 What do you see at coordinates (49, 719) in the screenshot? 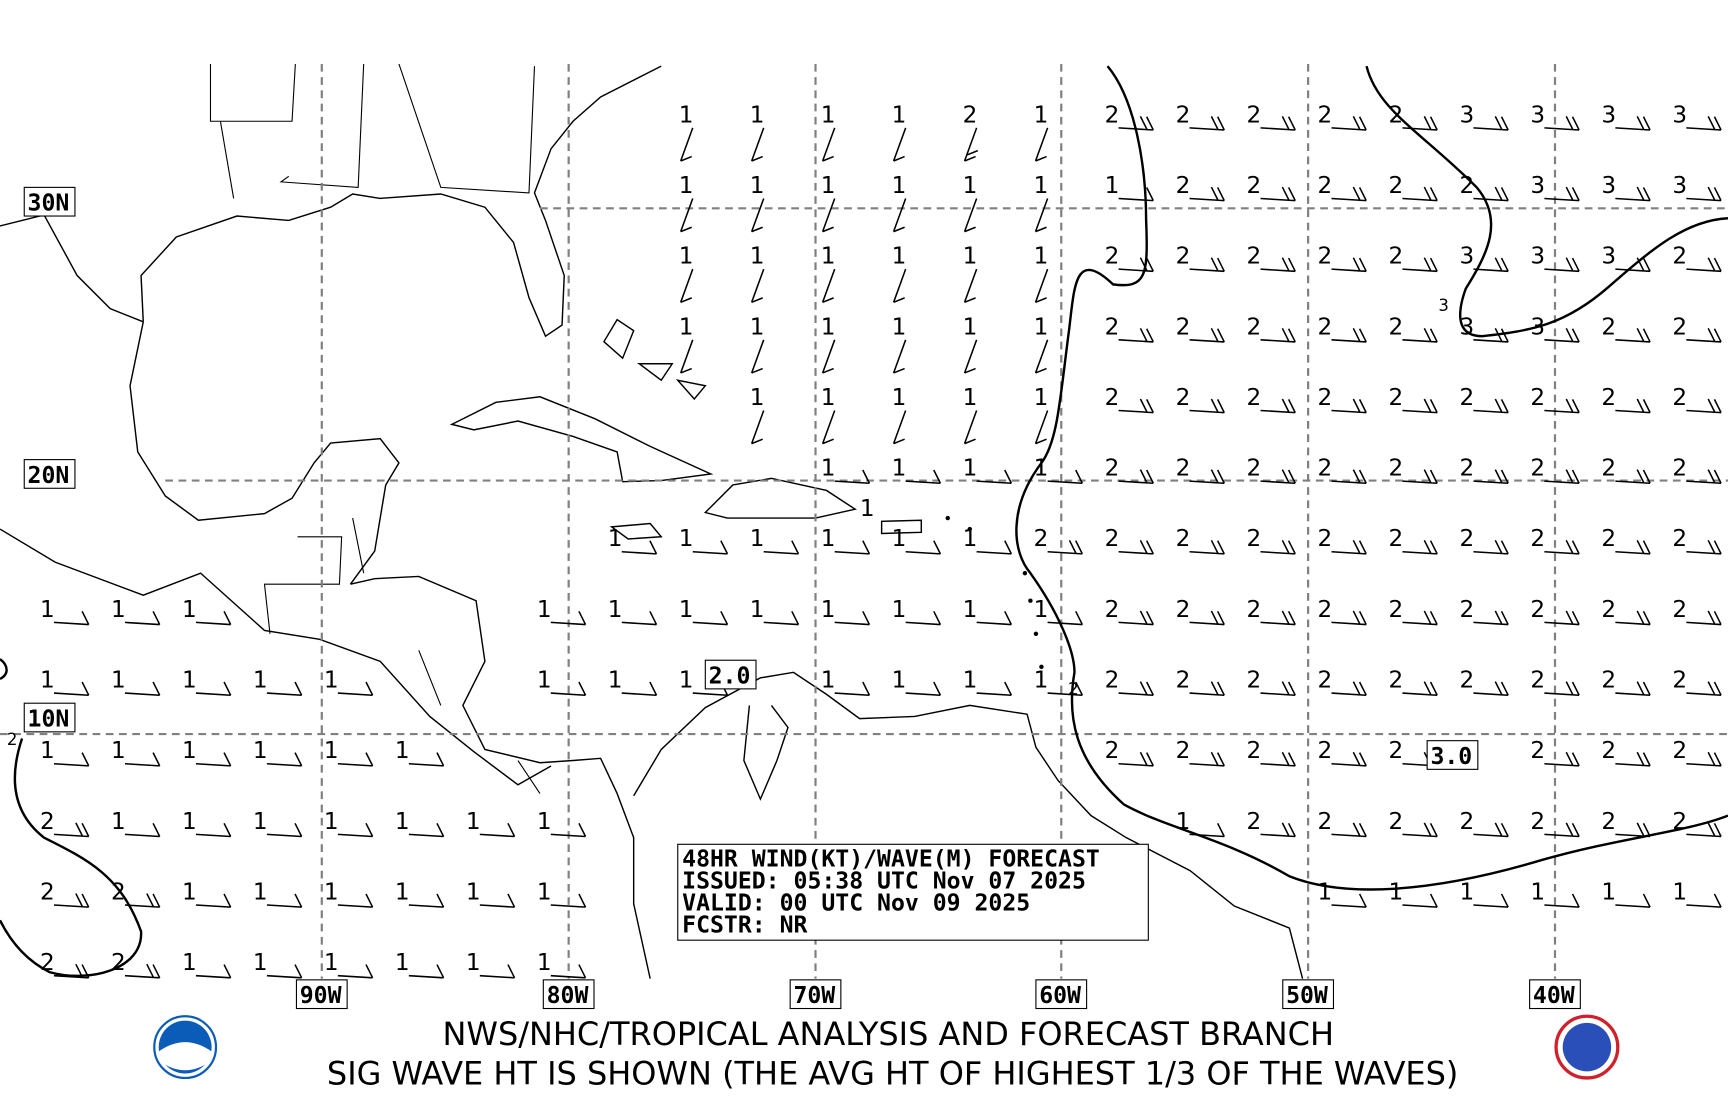
I see `lat-label-10n: 10N` at bounding box center [49, 719].